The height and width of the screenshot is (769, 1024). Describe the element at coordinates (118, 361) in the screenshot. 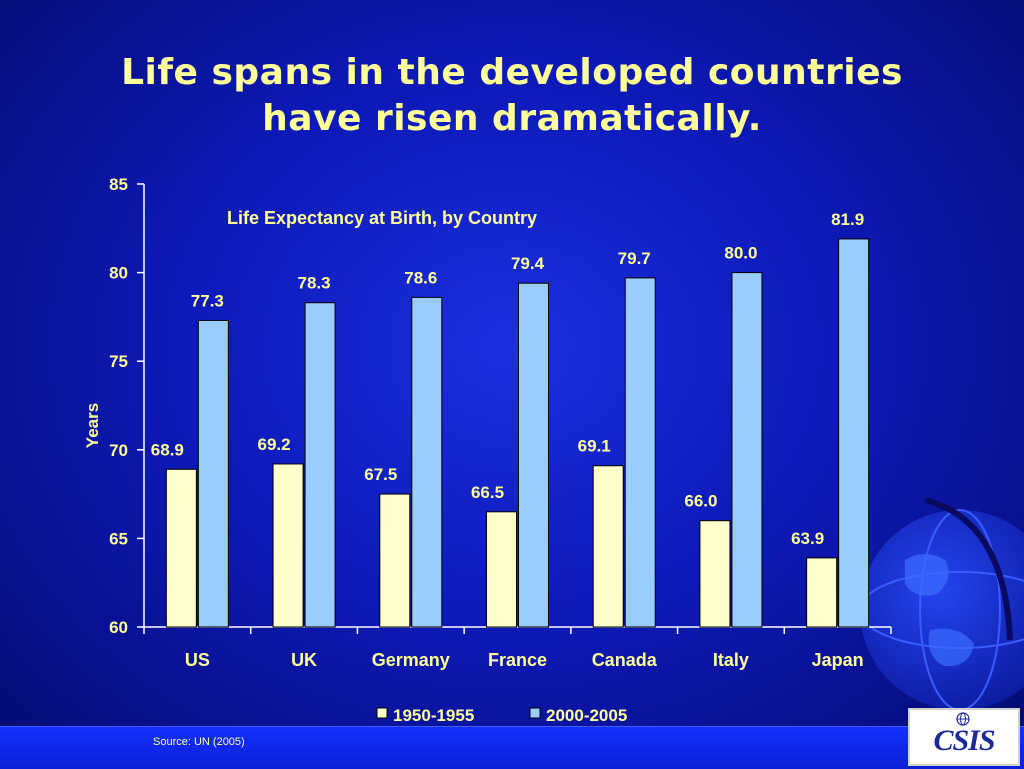

I see `y-tick-label: 75` at that location.